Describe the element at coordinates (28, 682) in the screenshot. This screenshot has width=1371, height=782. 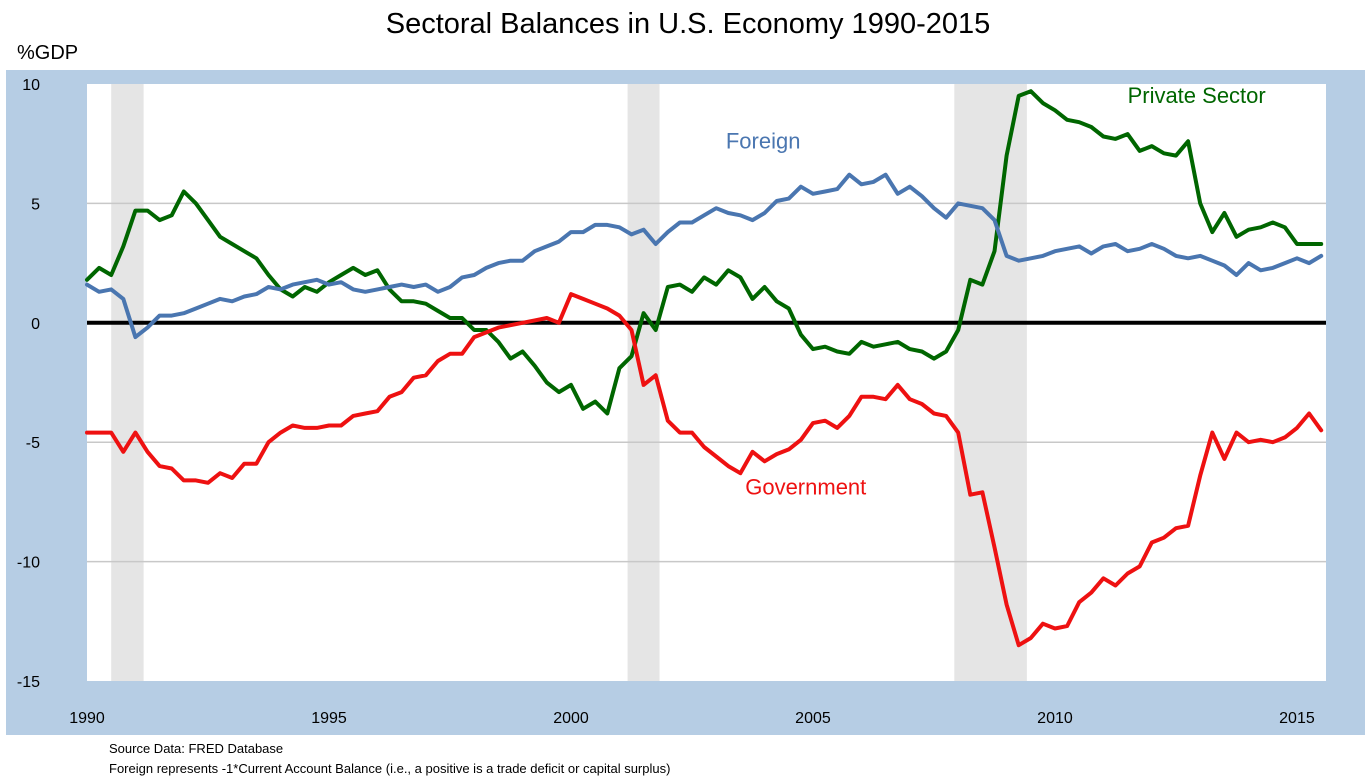
I see `y-tick-label: -15` at that location.